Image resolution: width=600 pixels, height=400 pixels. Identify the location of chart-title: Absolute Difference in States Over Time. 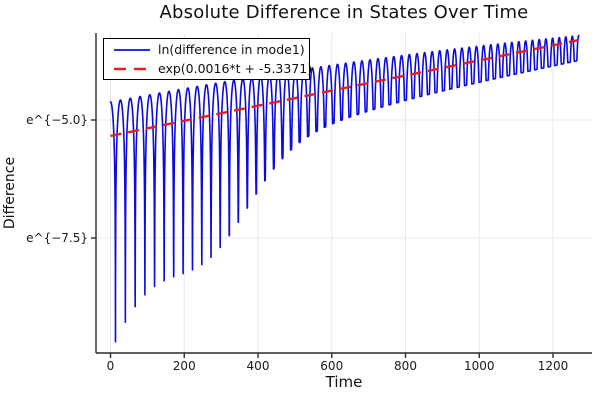
(344, 12).